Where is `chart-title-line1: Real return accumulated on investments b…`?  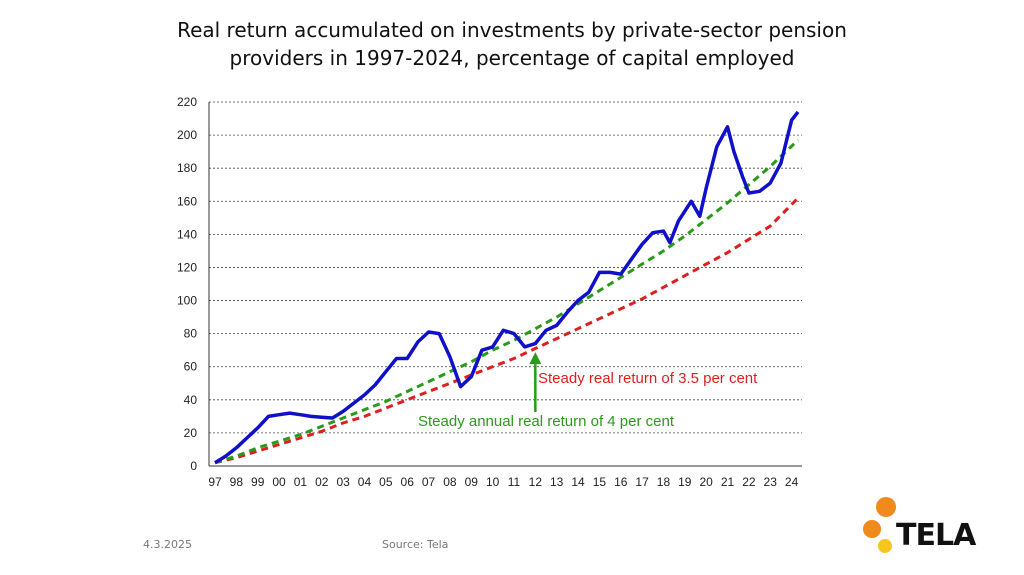 chart-title-line1: Real return accumulated on investments b… is located at coordinates (512, 30).